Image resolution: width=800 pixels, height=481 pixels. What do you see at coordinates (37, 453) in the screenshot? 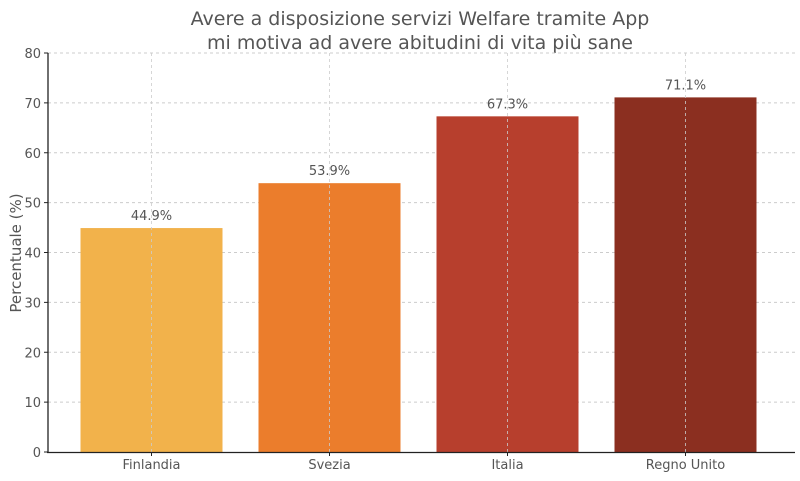
I see `y-tick-label: 0` at bounding box center [37, 453].